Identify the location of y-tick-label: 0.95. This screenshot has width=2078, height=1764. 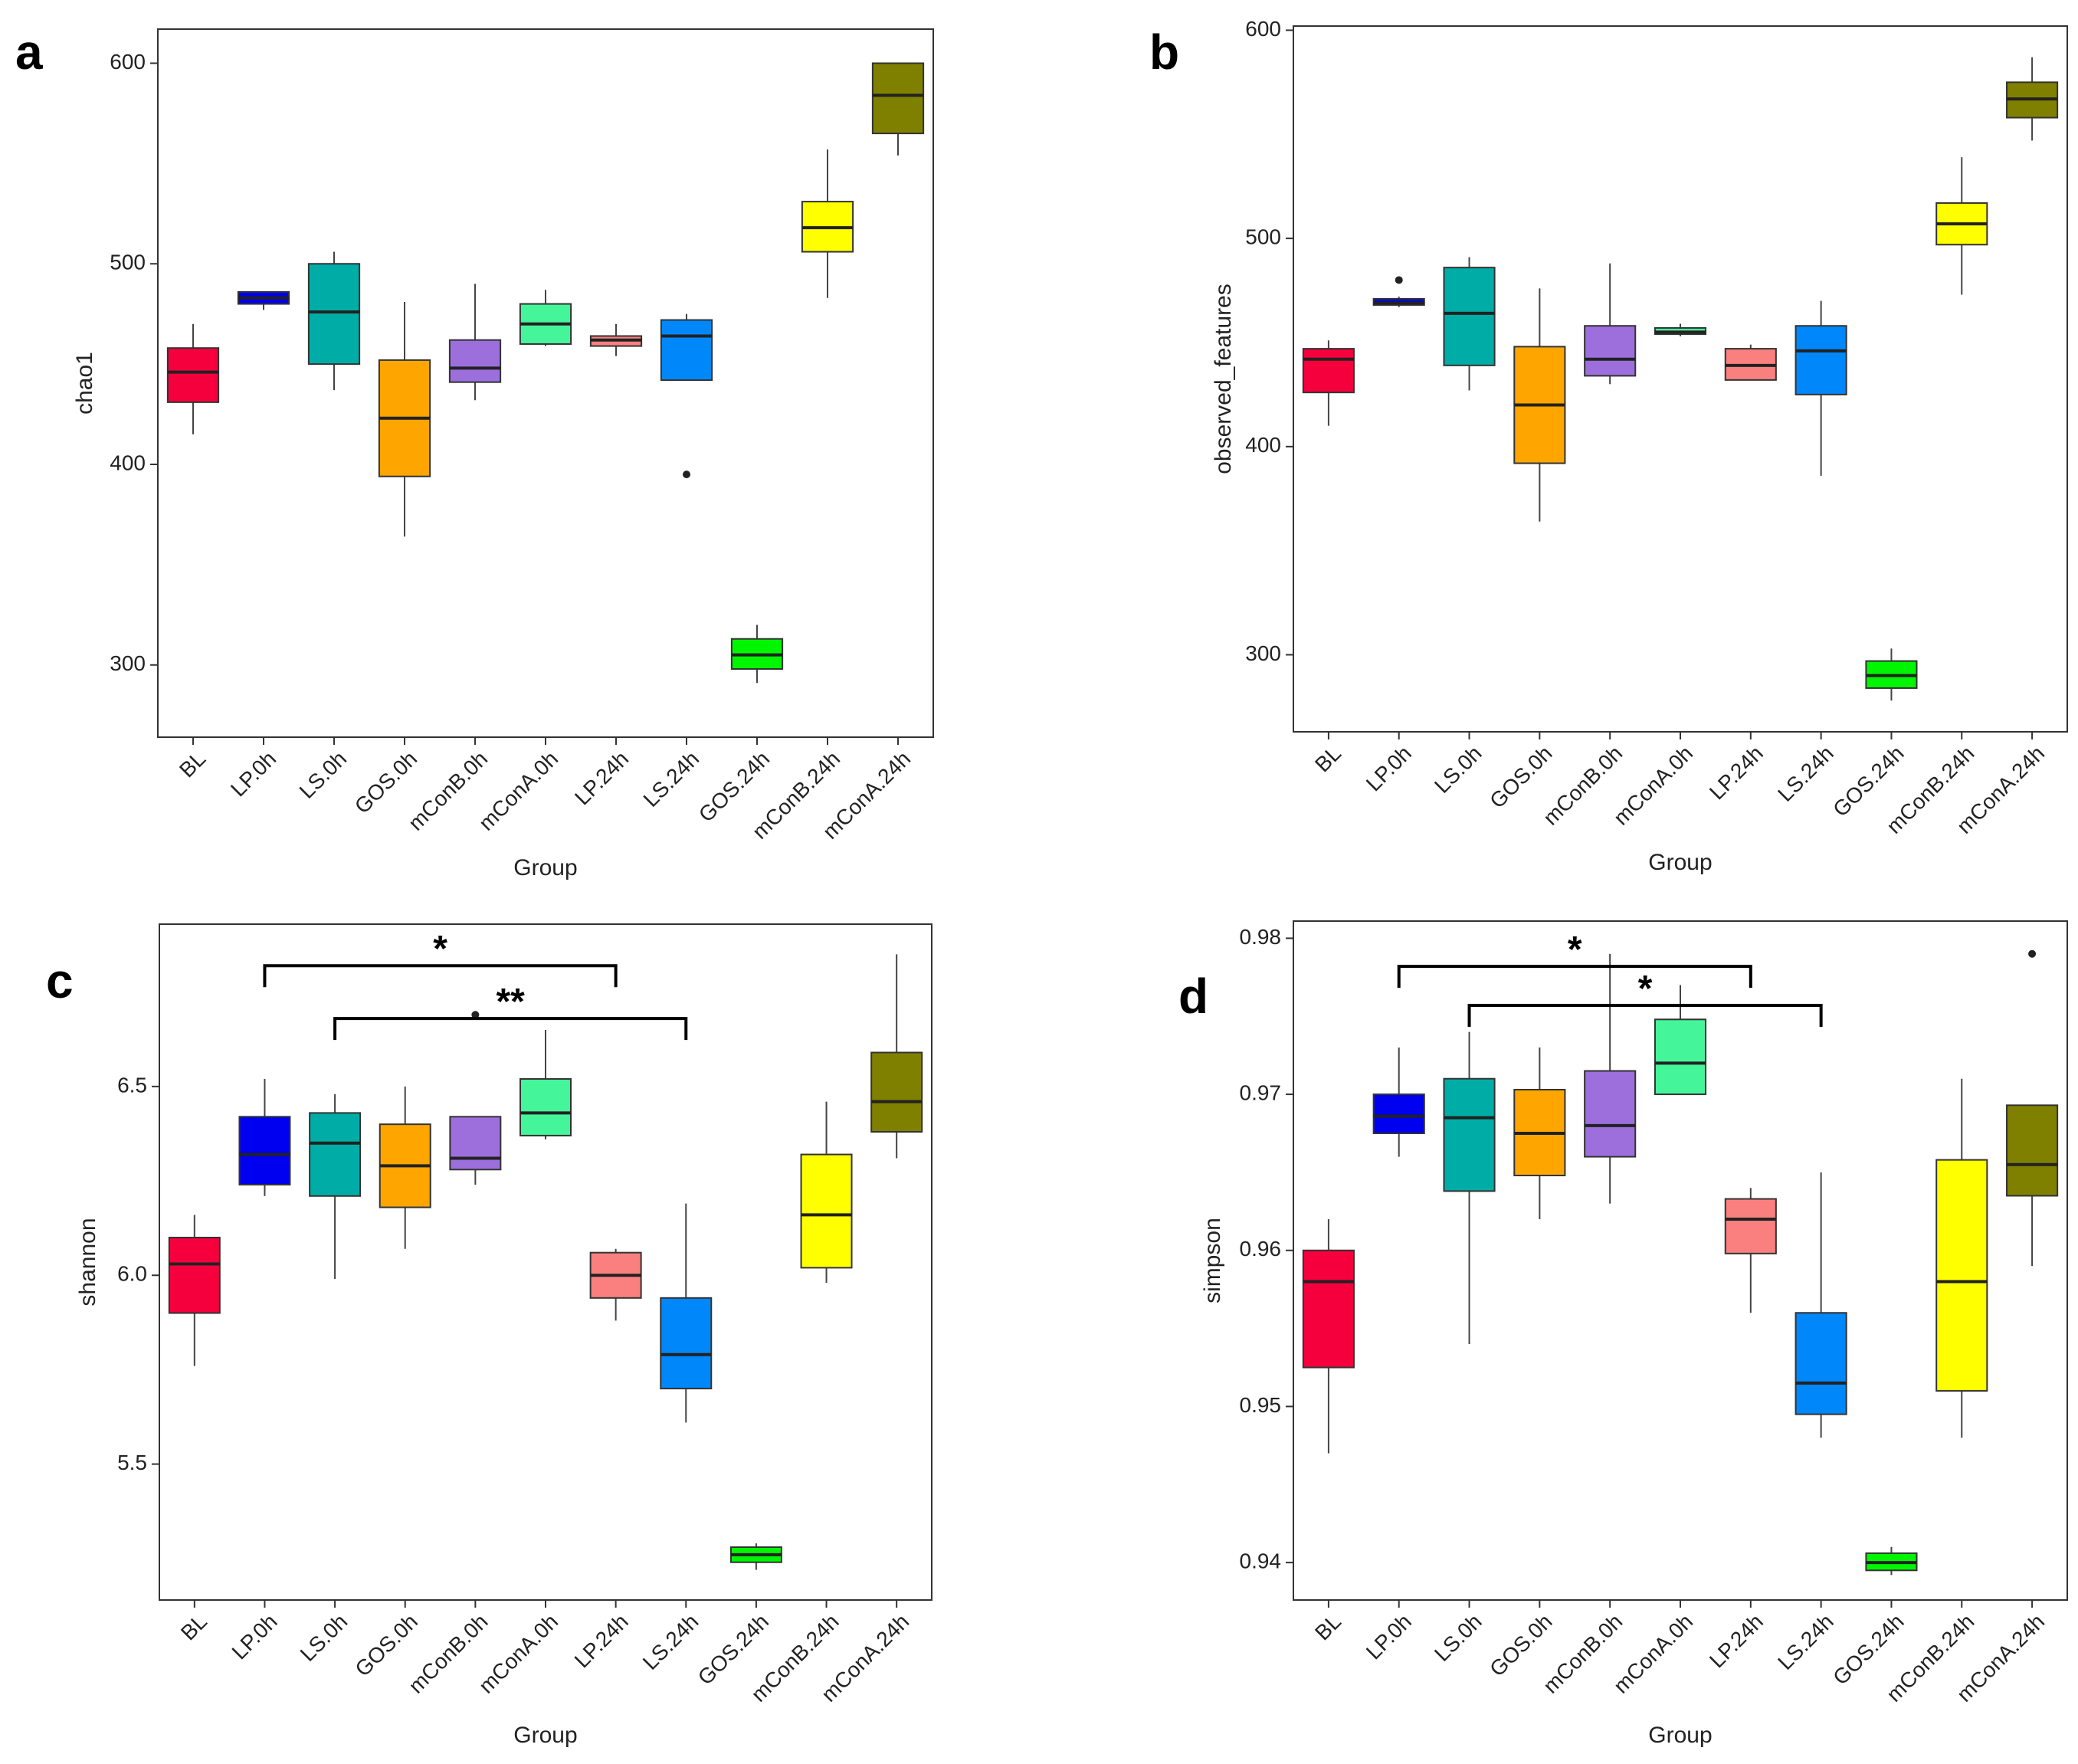
(1261, 1405).